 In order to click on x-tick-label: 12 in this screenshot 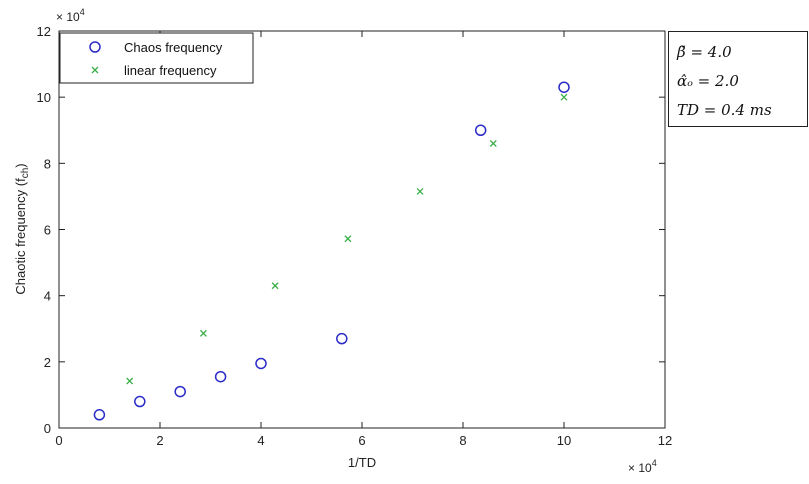, I will do `click(665, 440)`.